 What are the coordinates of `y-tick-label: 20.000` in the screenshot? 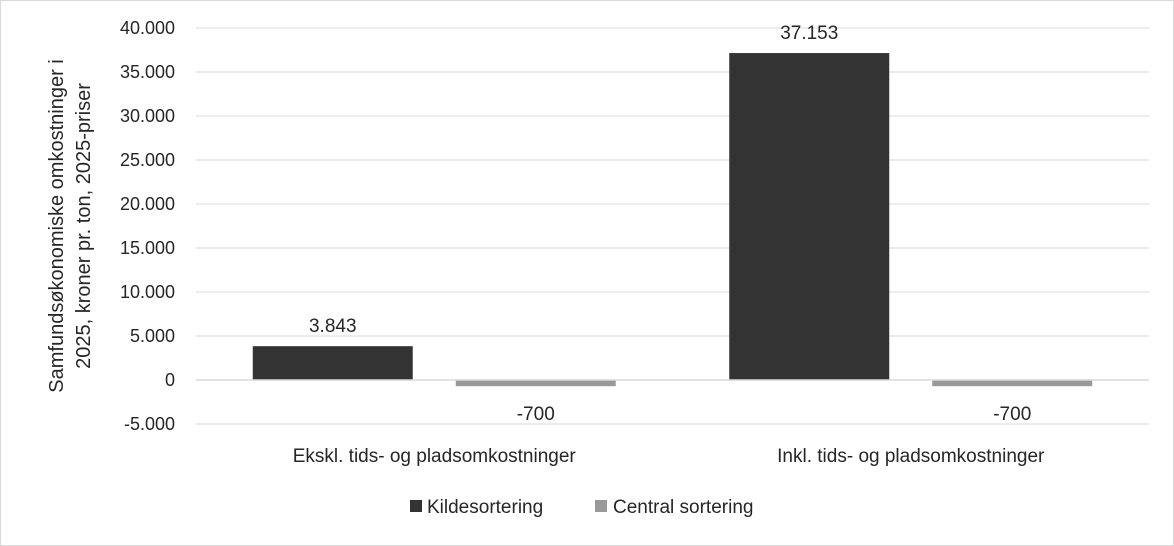 It's located at (147, 204).